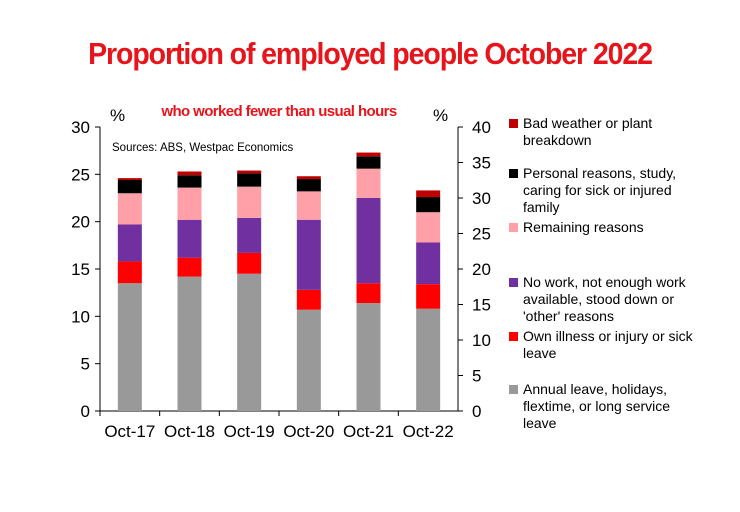  What do you see at coordinates (368, 431) in the screenshot?
I see `x-tick-label: Oct-21` at bounding box center [368, 431].